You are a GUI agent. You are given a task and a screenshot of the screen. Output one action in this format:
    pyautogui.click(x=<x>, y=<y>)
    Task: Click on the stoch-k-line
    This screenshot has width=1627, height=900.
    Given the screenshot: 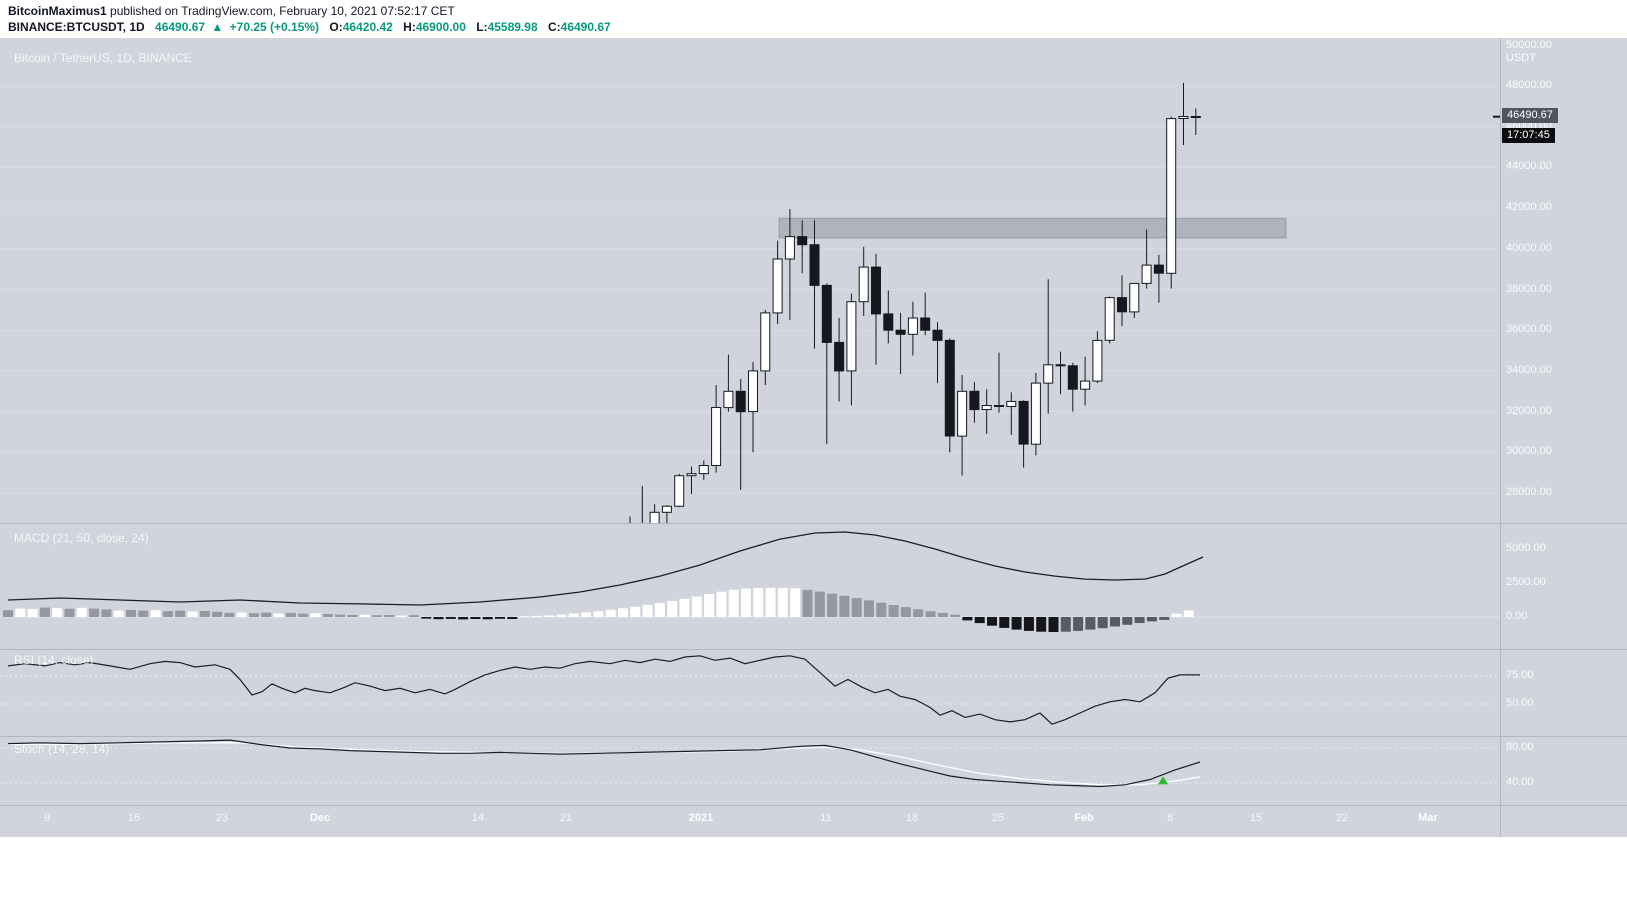 What is the action you would take?
    pyautogui.click(x=604, y=763)
    